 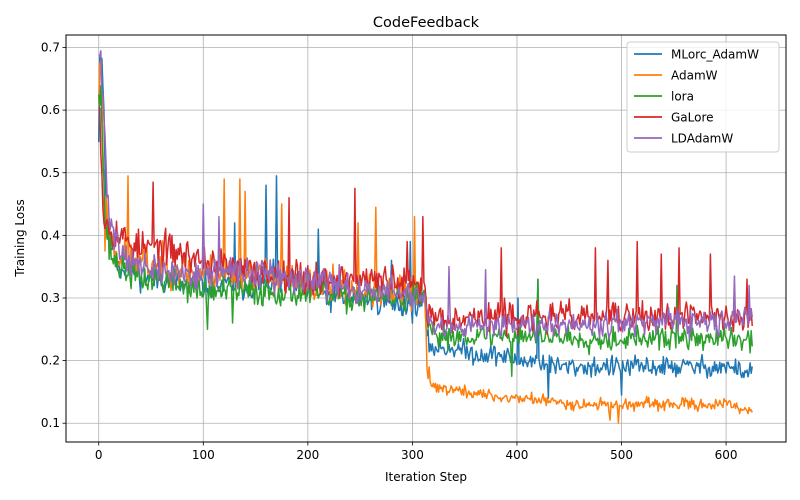 I want to click on x-tick-label-300: 300, so click(x=412, y=455).